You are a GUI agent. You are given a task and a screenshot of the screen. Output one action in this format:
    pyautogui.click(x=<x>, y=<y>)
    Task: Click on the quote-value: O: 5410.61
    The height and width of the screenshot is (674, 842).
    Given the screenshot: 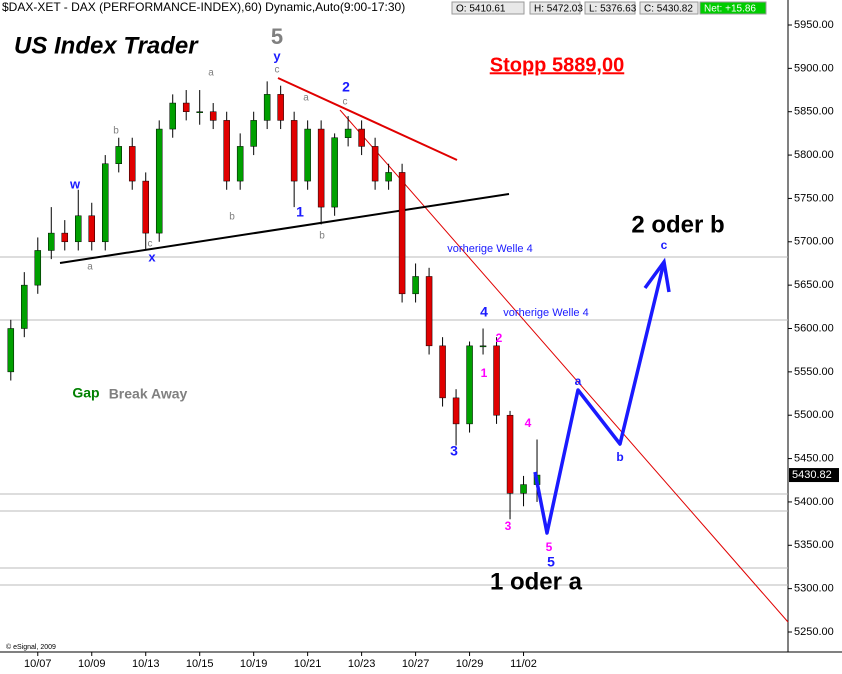 What is the action you would take?
    pyautogui.click(x=481, y=9)
    